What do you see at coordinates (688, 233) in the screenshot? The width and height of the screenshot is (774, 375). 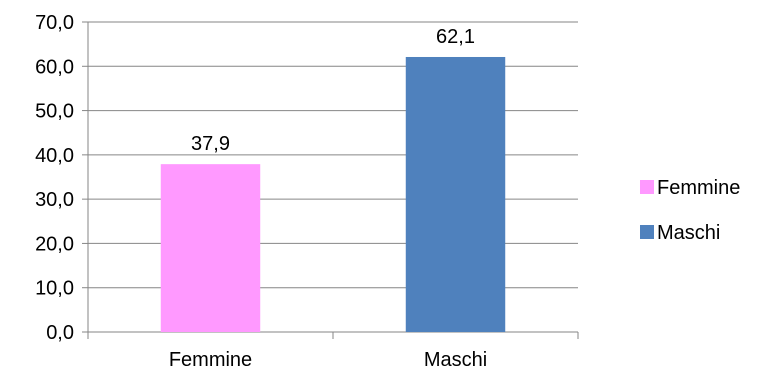 I see `legend-label-maschi: Maschi` at bounding box center [688, 233].